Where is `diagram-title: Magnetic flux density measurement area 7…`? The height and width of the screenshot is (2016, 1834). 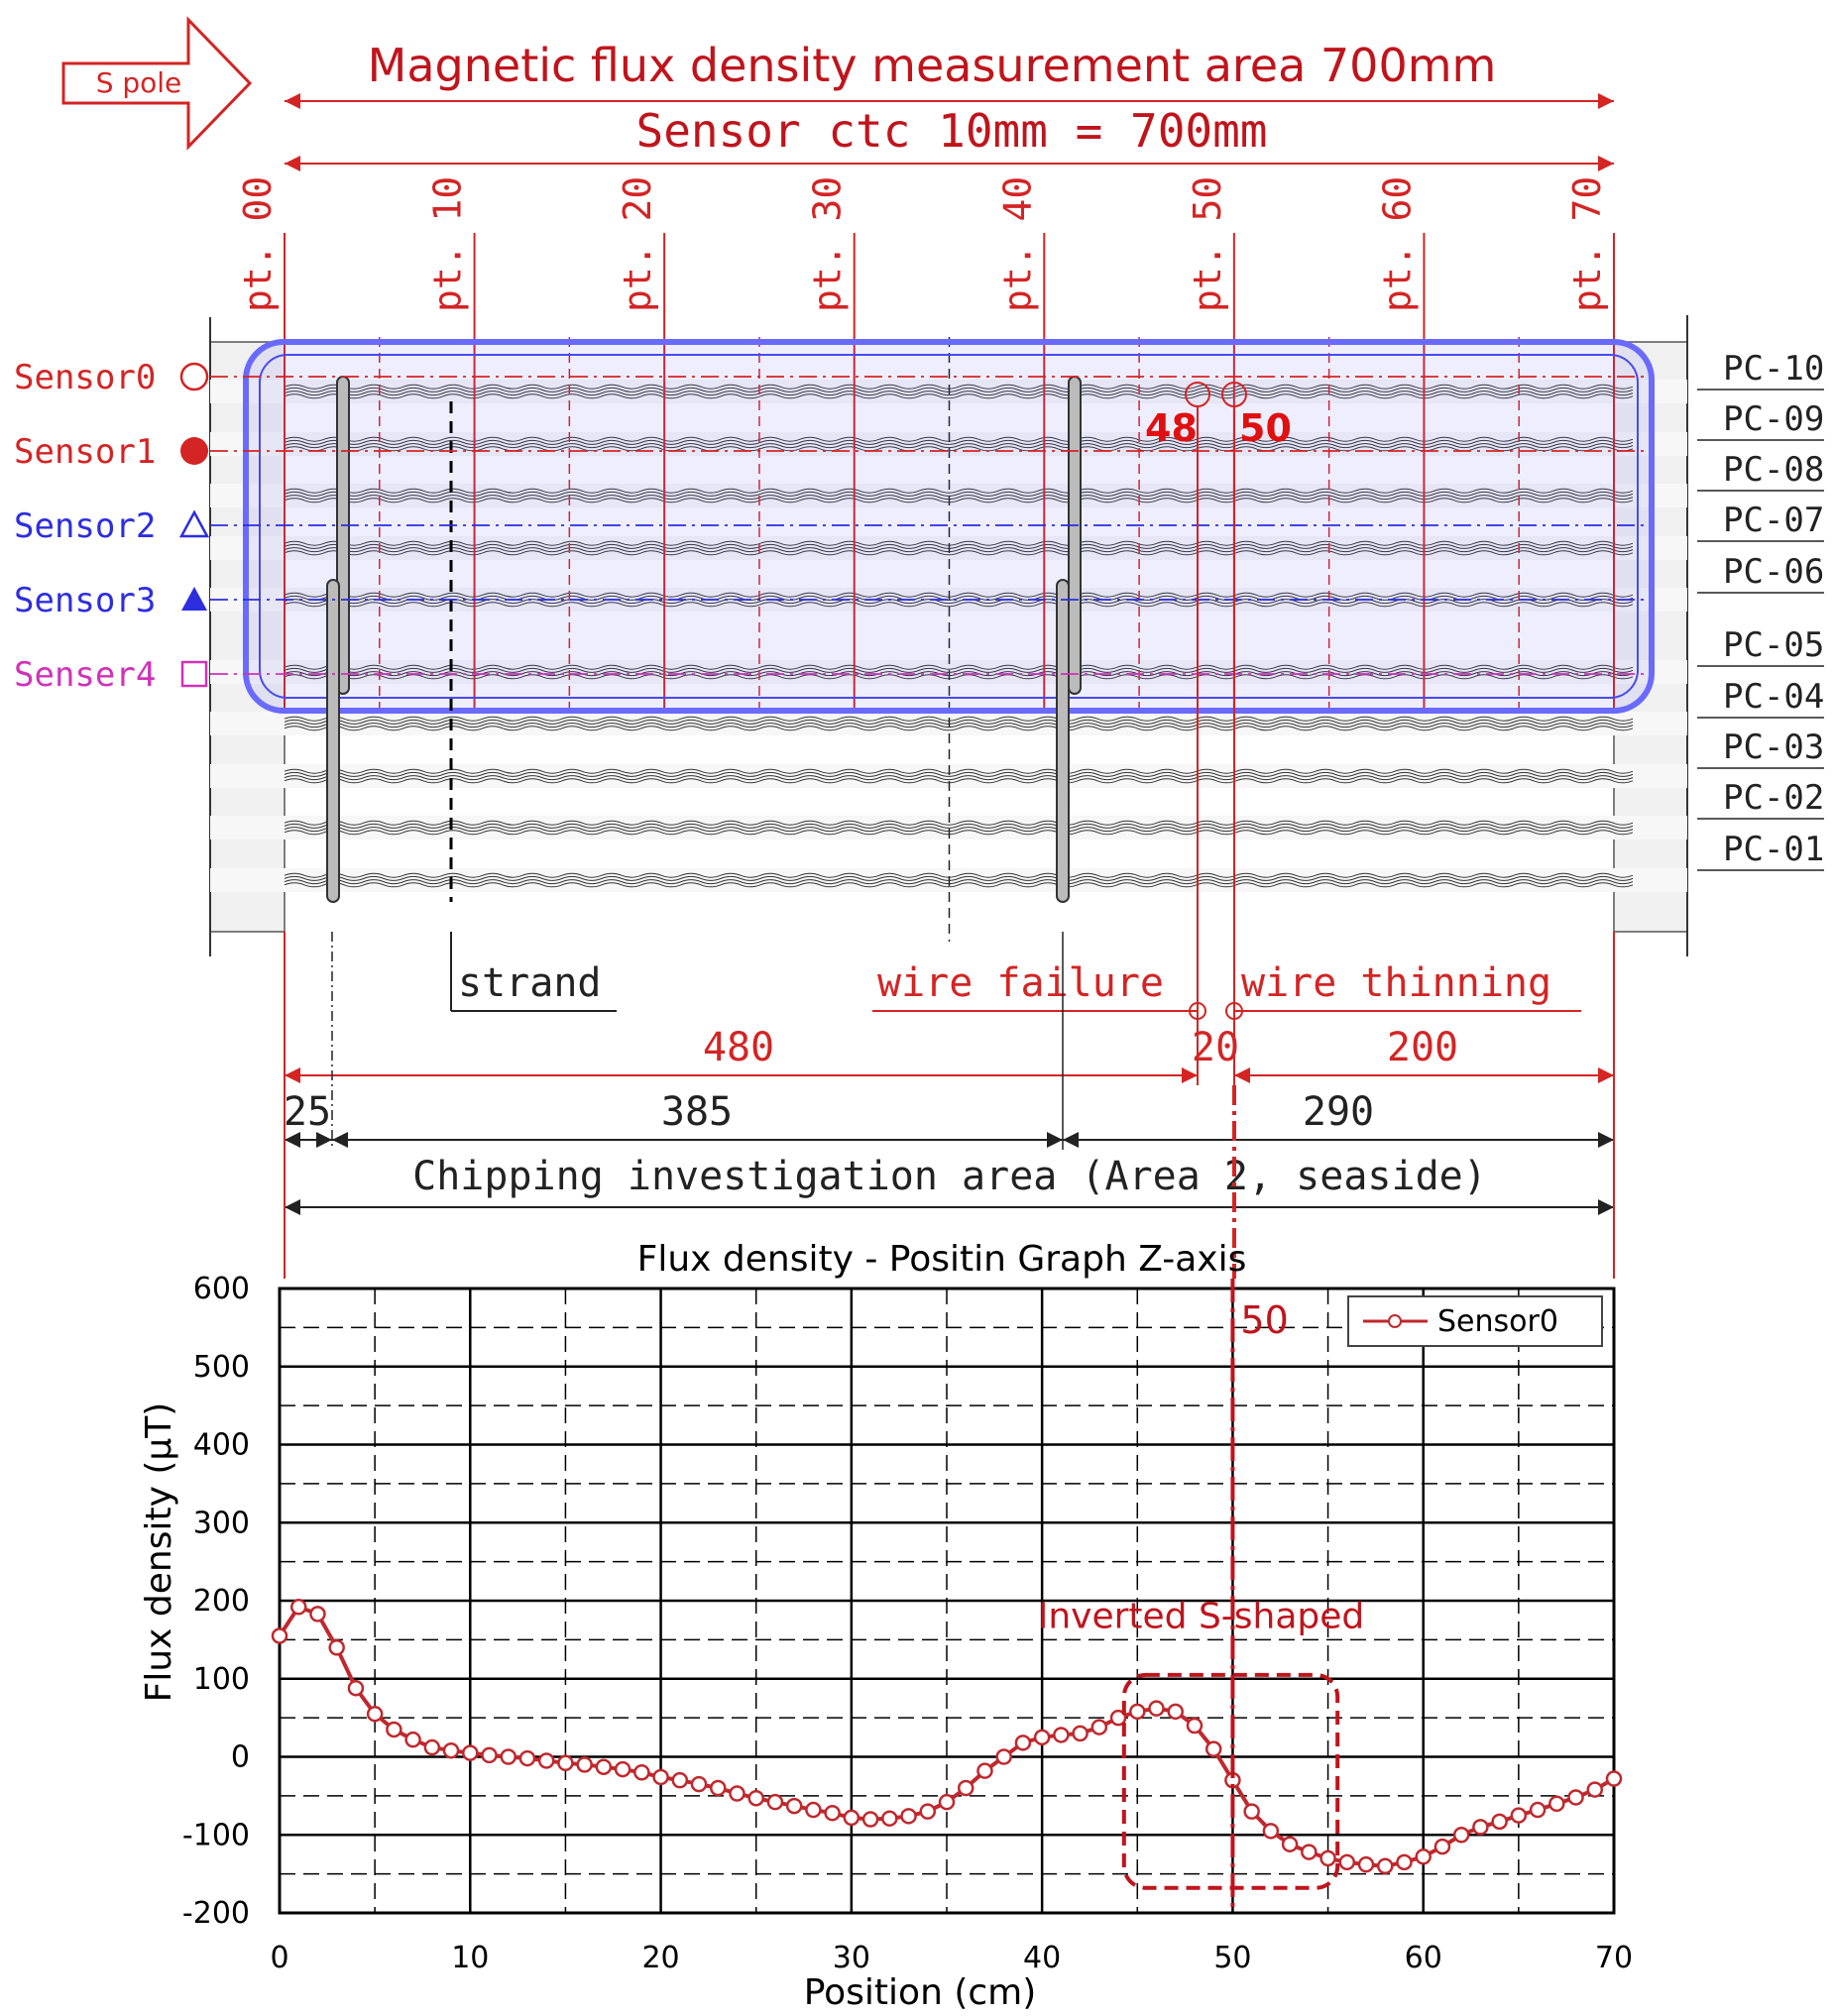 diagram-title: Magnetic flux density measurement area 7… is located at coordinates (933, 65).